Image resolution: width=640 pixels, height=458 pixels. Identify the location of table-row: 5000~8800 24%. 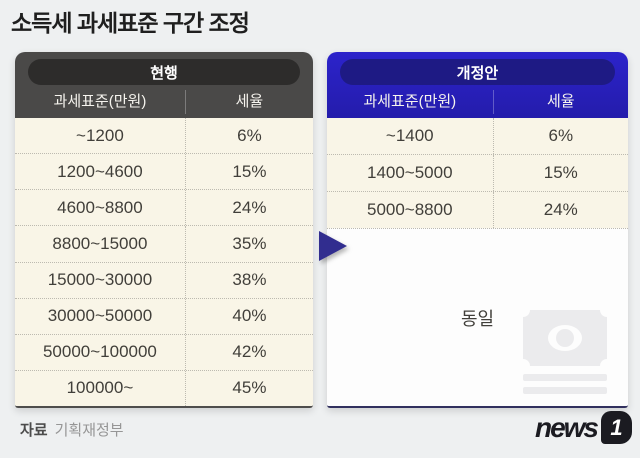
(477, 209).